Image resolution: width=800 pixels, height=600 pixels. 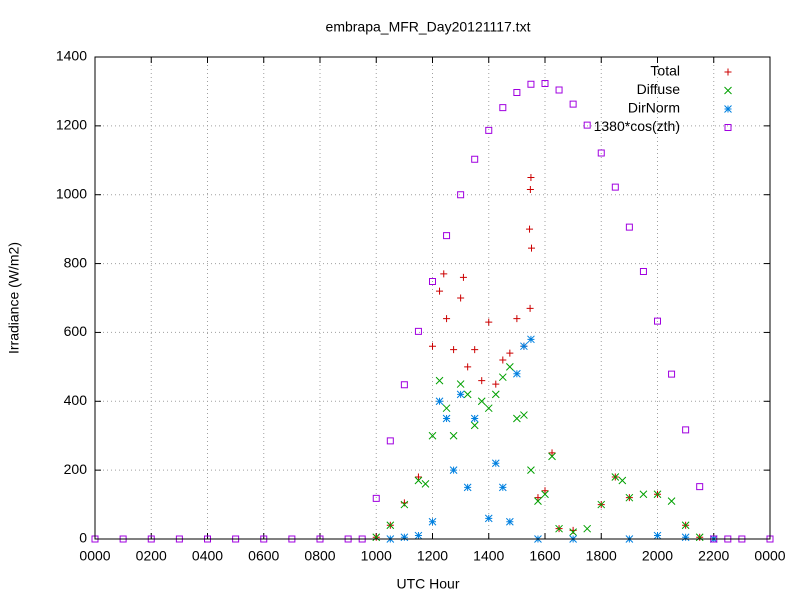 What do you see at coordinates (601, 556) in the screenshot?
I see `x-tick-label: 1800` at bounding box center [601, 556].